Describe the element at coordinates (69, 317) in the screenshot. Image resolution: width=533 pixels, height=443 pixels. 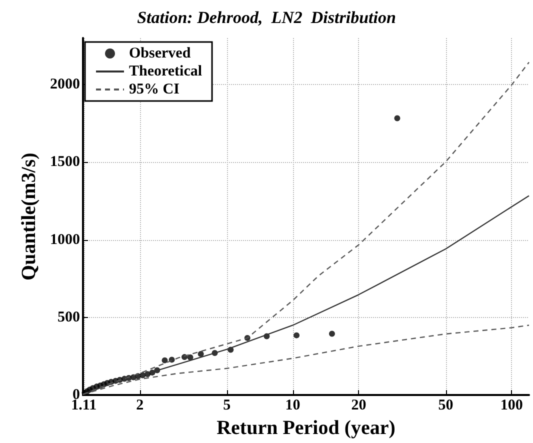
I see `y-tick-label: 500` at that location.